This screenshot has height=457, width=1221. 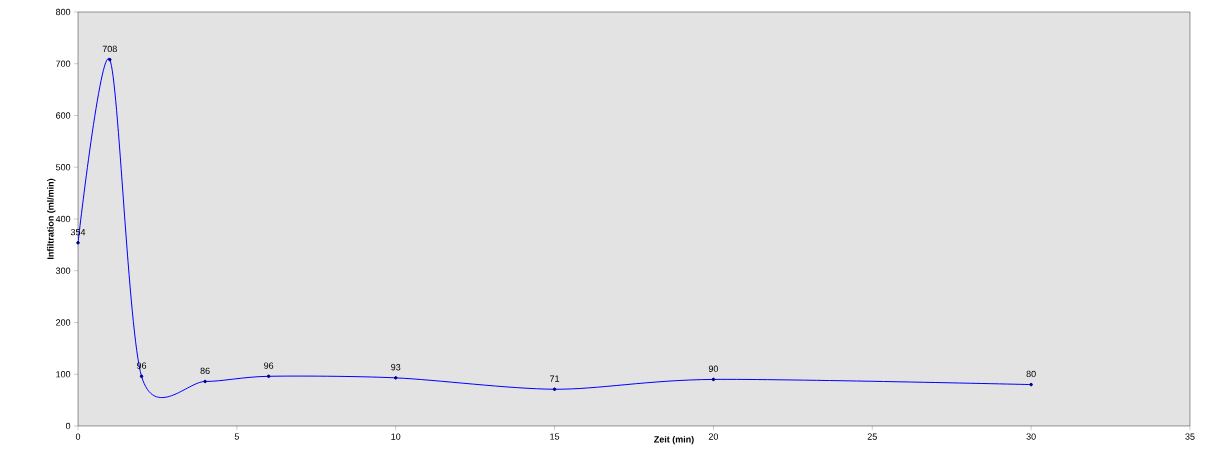 I want to click on data-label: 708, so click(x=109, y=49).